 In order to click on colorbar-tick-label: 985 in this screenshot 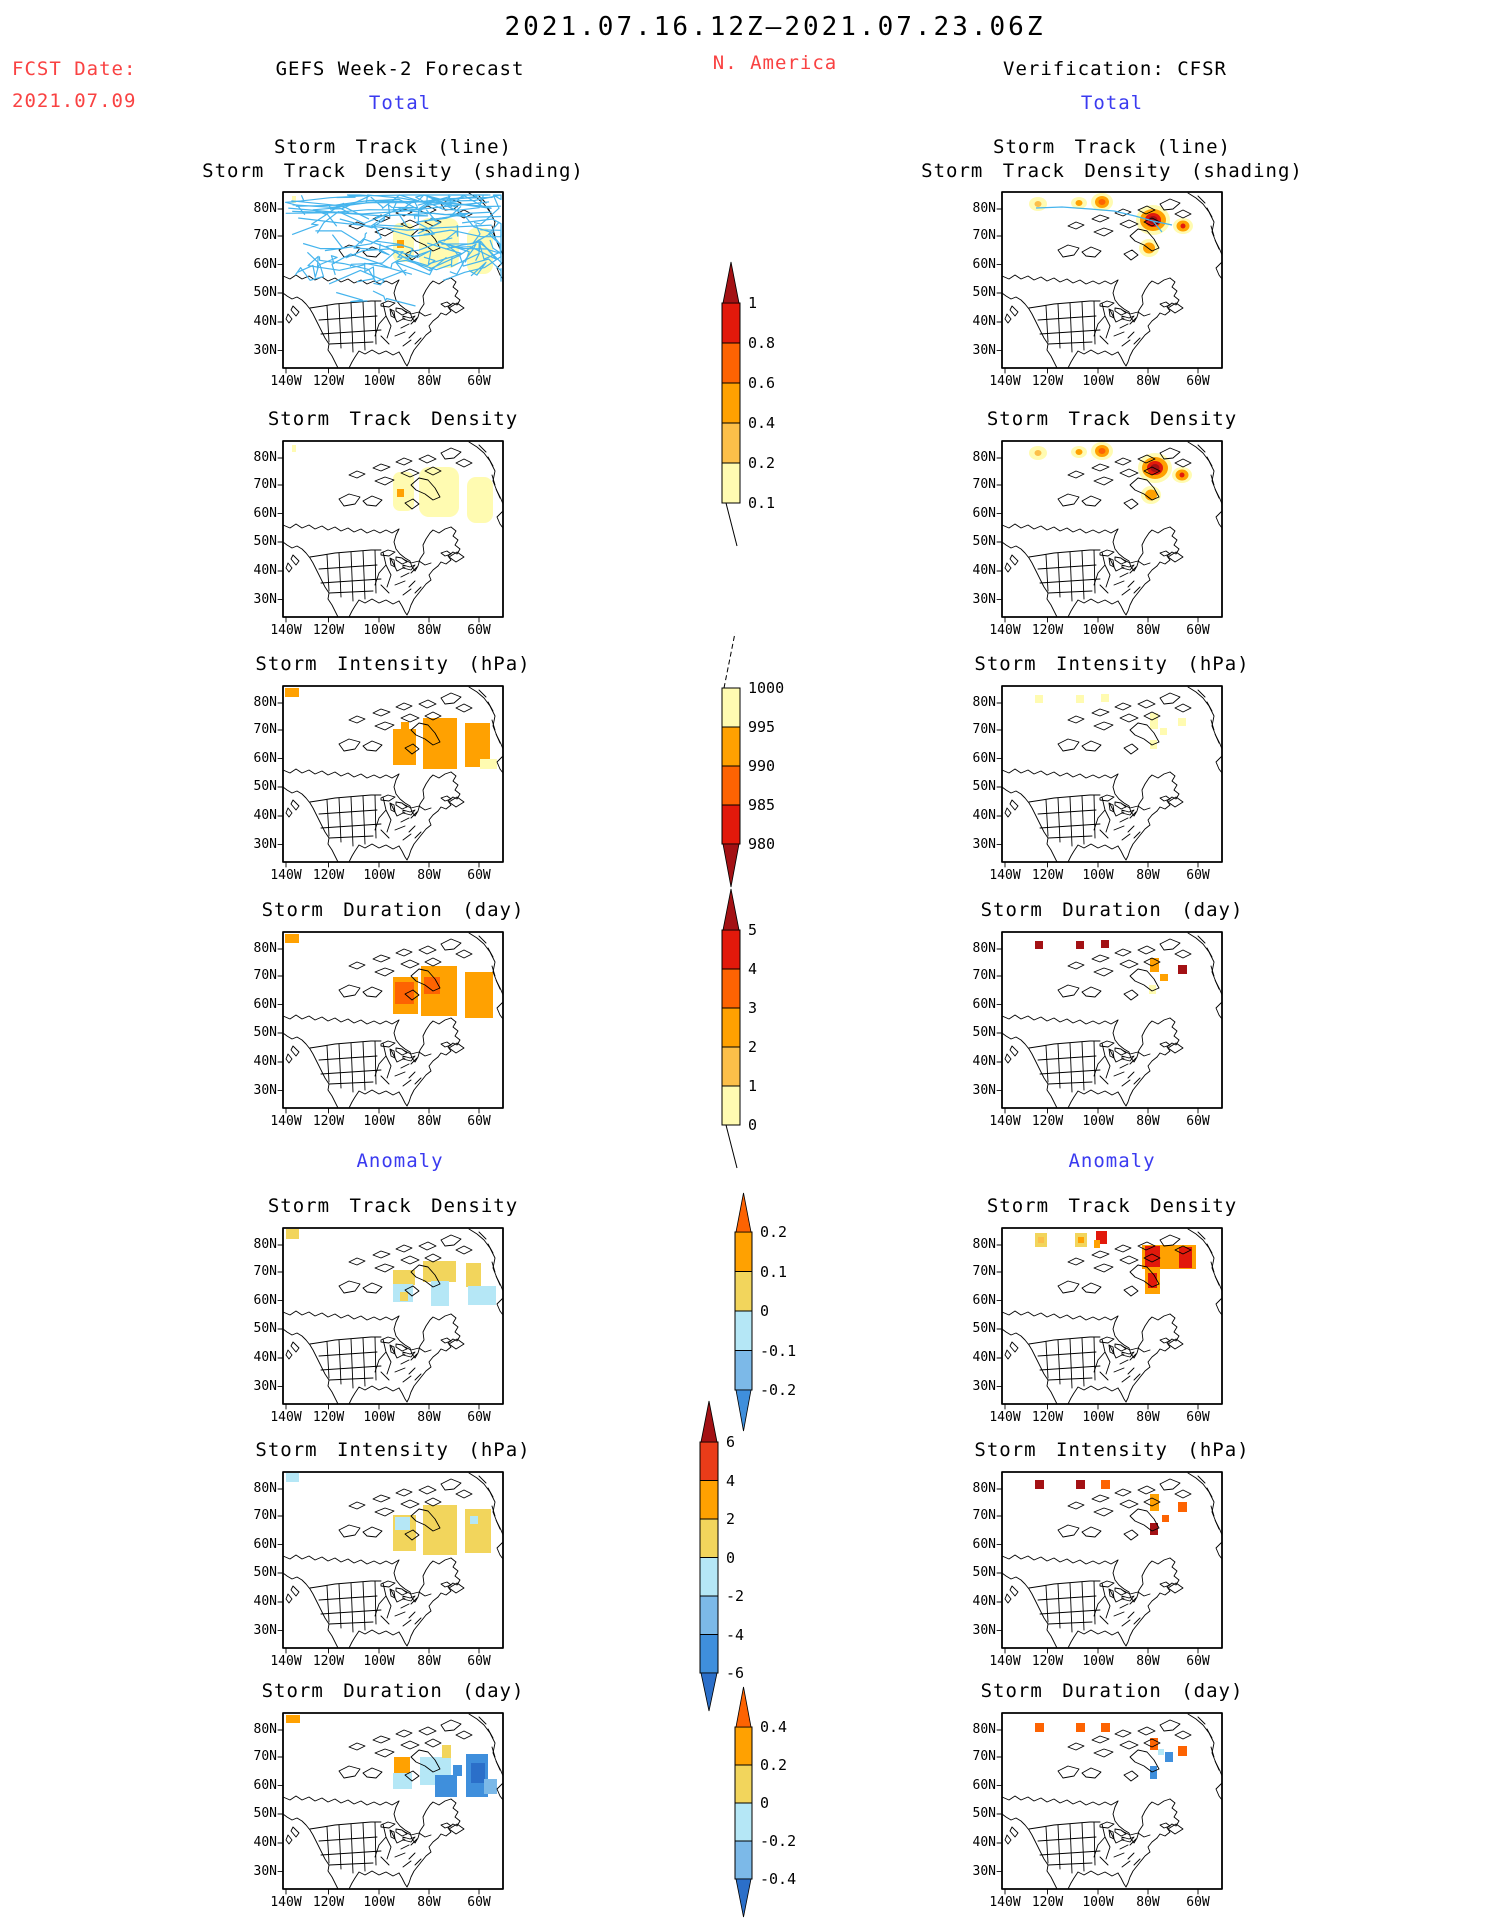, I will do `click(762, 805)`.